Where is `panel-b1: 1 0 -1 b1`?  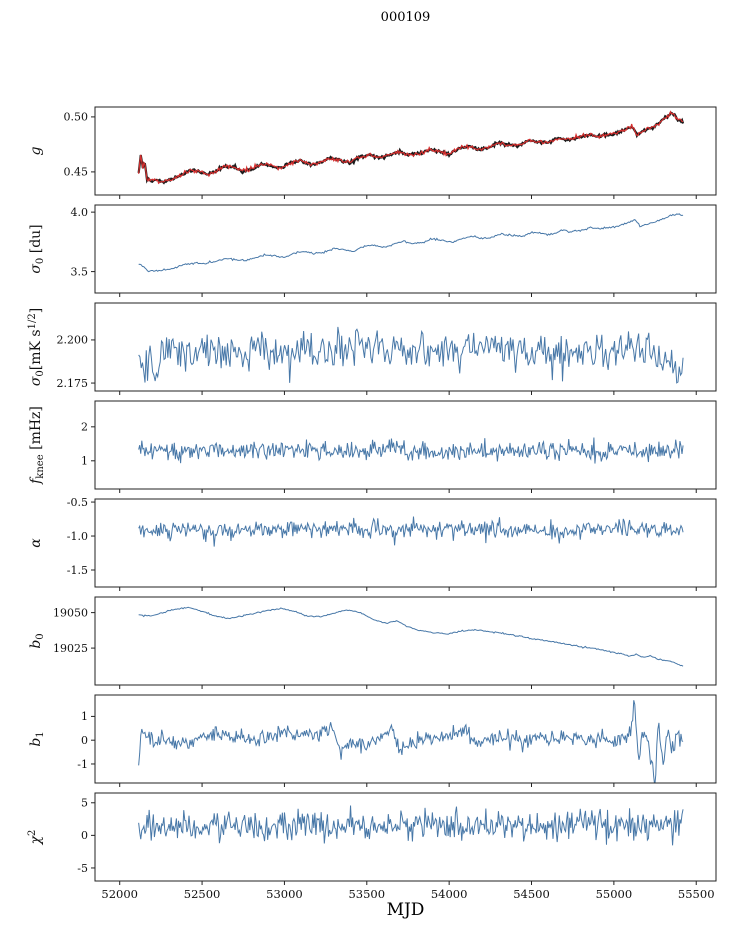 panel-b1: 1 0 -1 b1 is located at coordinates (372, 740).